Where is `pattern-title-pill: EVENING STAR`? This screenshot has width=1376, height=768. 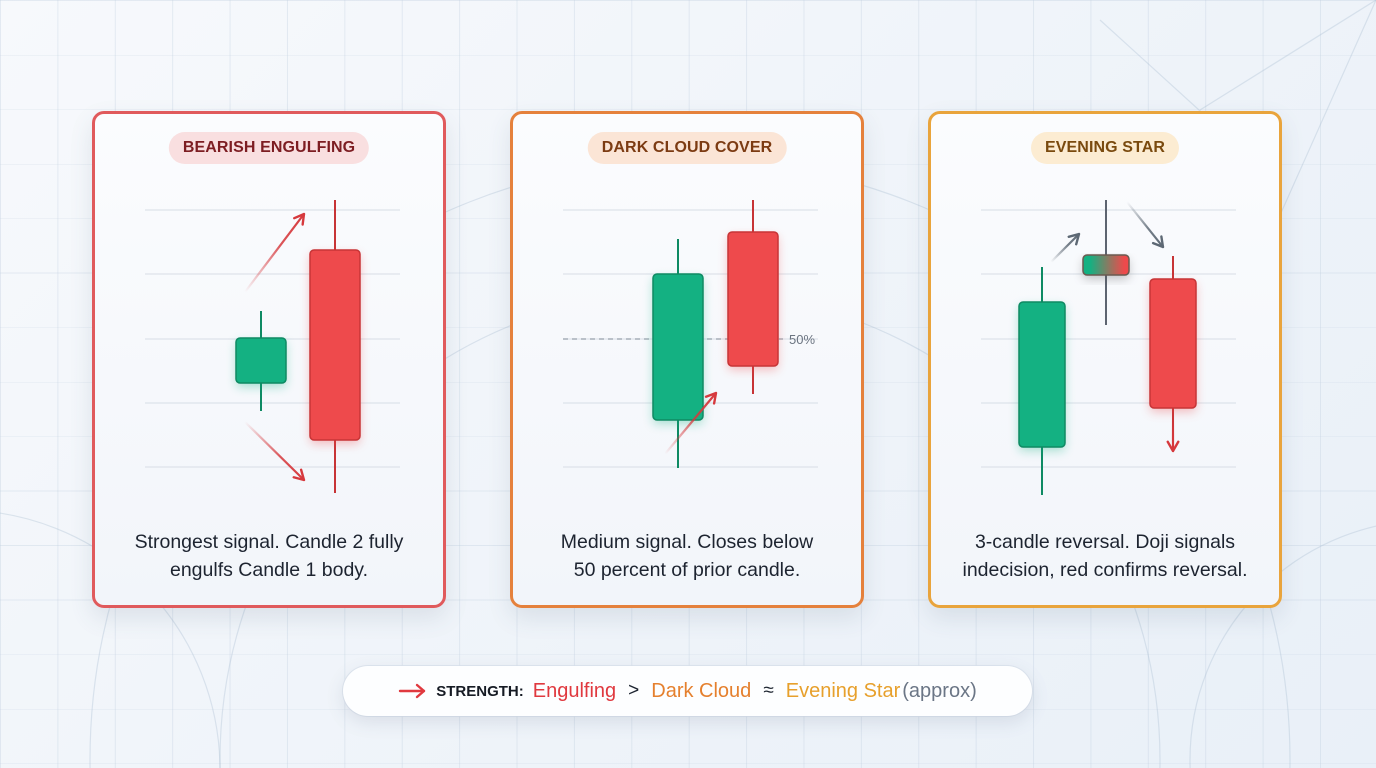 pattern-title-pill: EVENING STAR is located at coordinates (1105, 148).